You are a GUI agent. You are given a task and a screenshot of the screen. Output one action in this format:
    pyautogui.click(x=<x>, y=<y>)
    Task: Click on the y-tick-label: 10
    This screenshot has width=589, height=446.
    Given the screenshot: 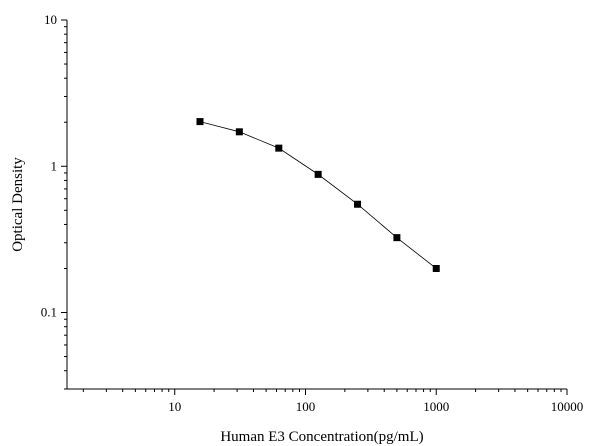 What is the action you would take?
    pyautogui.click(x=50, y=19)
    